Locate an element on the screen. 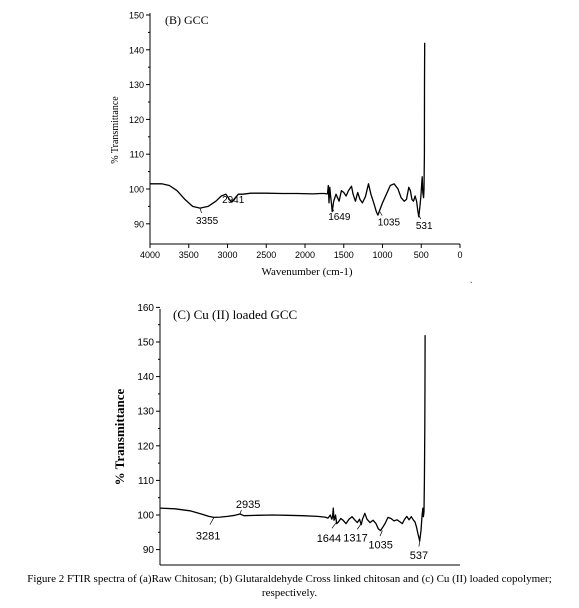 The height and width of the screenshot is (608, 579). x-tick-label: 2500 is located at coordinates (266, 255).